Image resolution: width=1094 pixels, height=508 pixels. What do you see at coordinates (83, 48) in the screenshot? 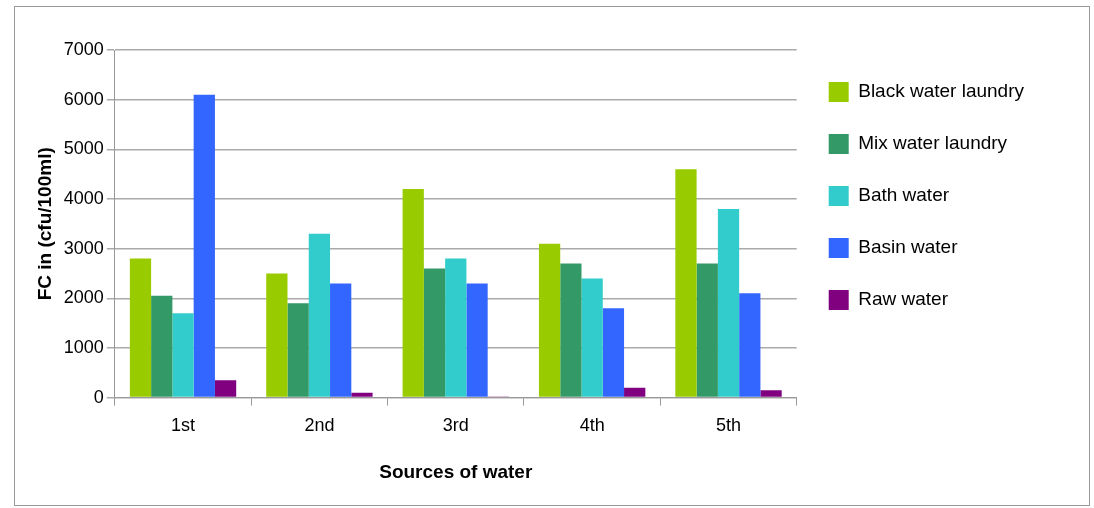
I see `y-tick-label: 7000` at bounding box center [83, 48].